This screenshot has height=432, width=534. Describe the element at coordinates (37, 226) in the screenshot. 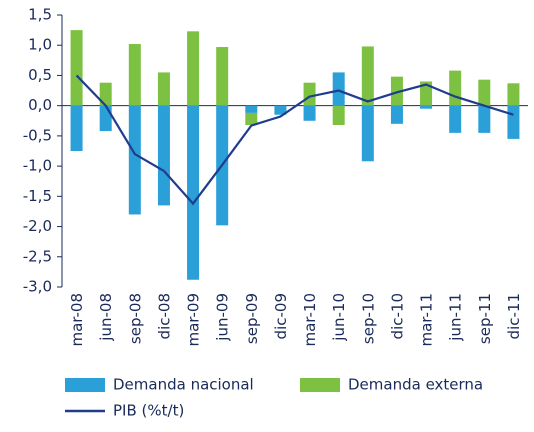

I see `y-tick-label: -2,0` at that location.